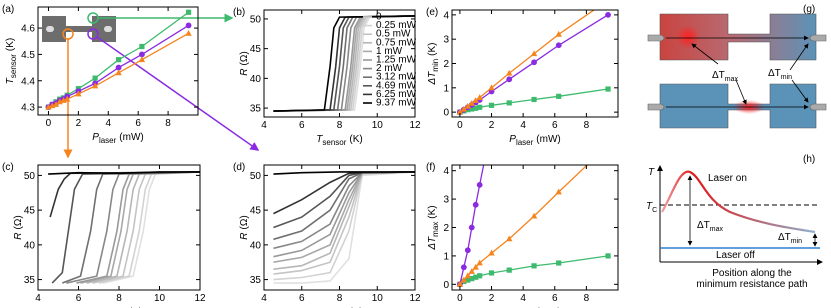 The image size is (831, 308). I want to click on y-tick-label: 0, so click(446, 113).